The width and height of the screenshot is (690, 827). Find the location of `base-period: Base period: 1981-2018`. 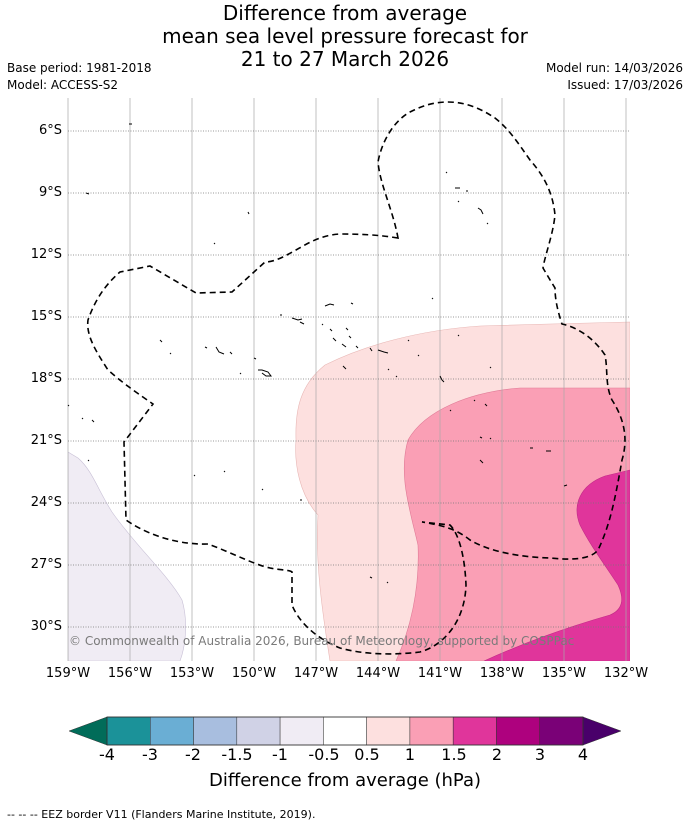

base-period: Base period: 1981-2018 is located at coordinates (79, 68).